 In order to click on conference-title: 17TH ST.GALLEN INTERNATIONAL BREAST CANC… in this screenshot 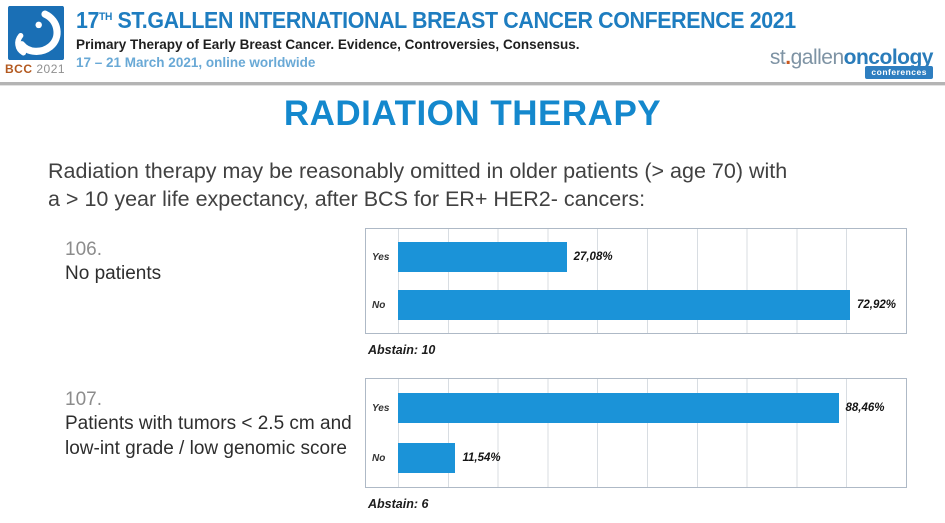, I will do `click(436, 20)`.